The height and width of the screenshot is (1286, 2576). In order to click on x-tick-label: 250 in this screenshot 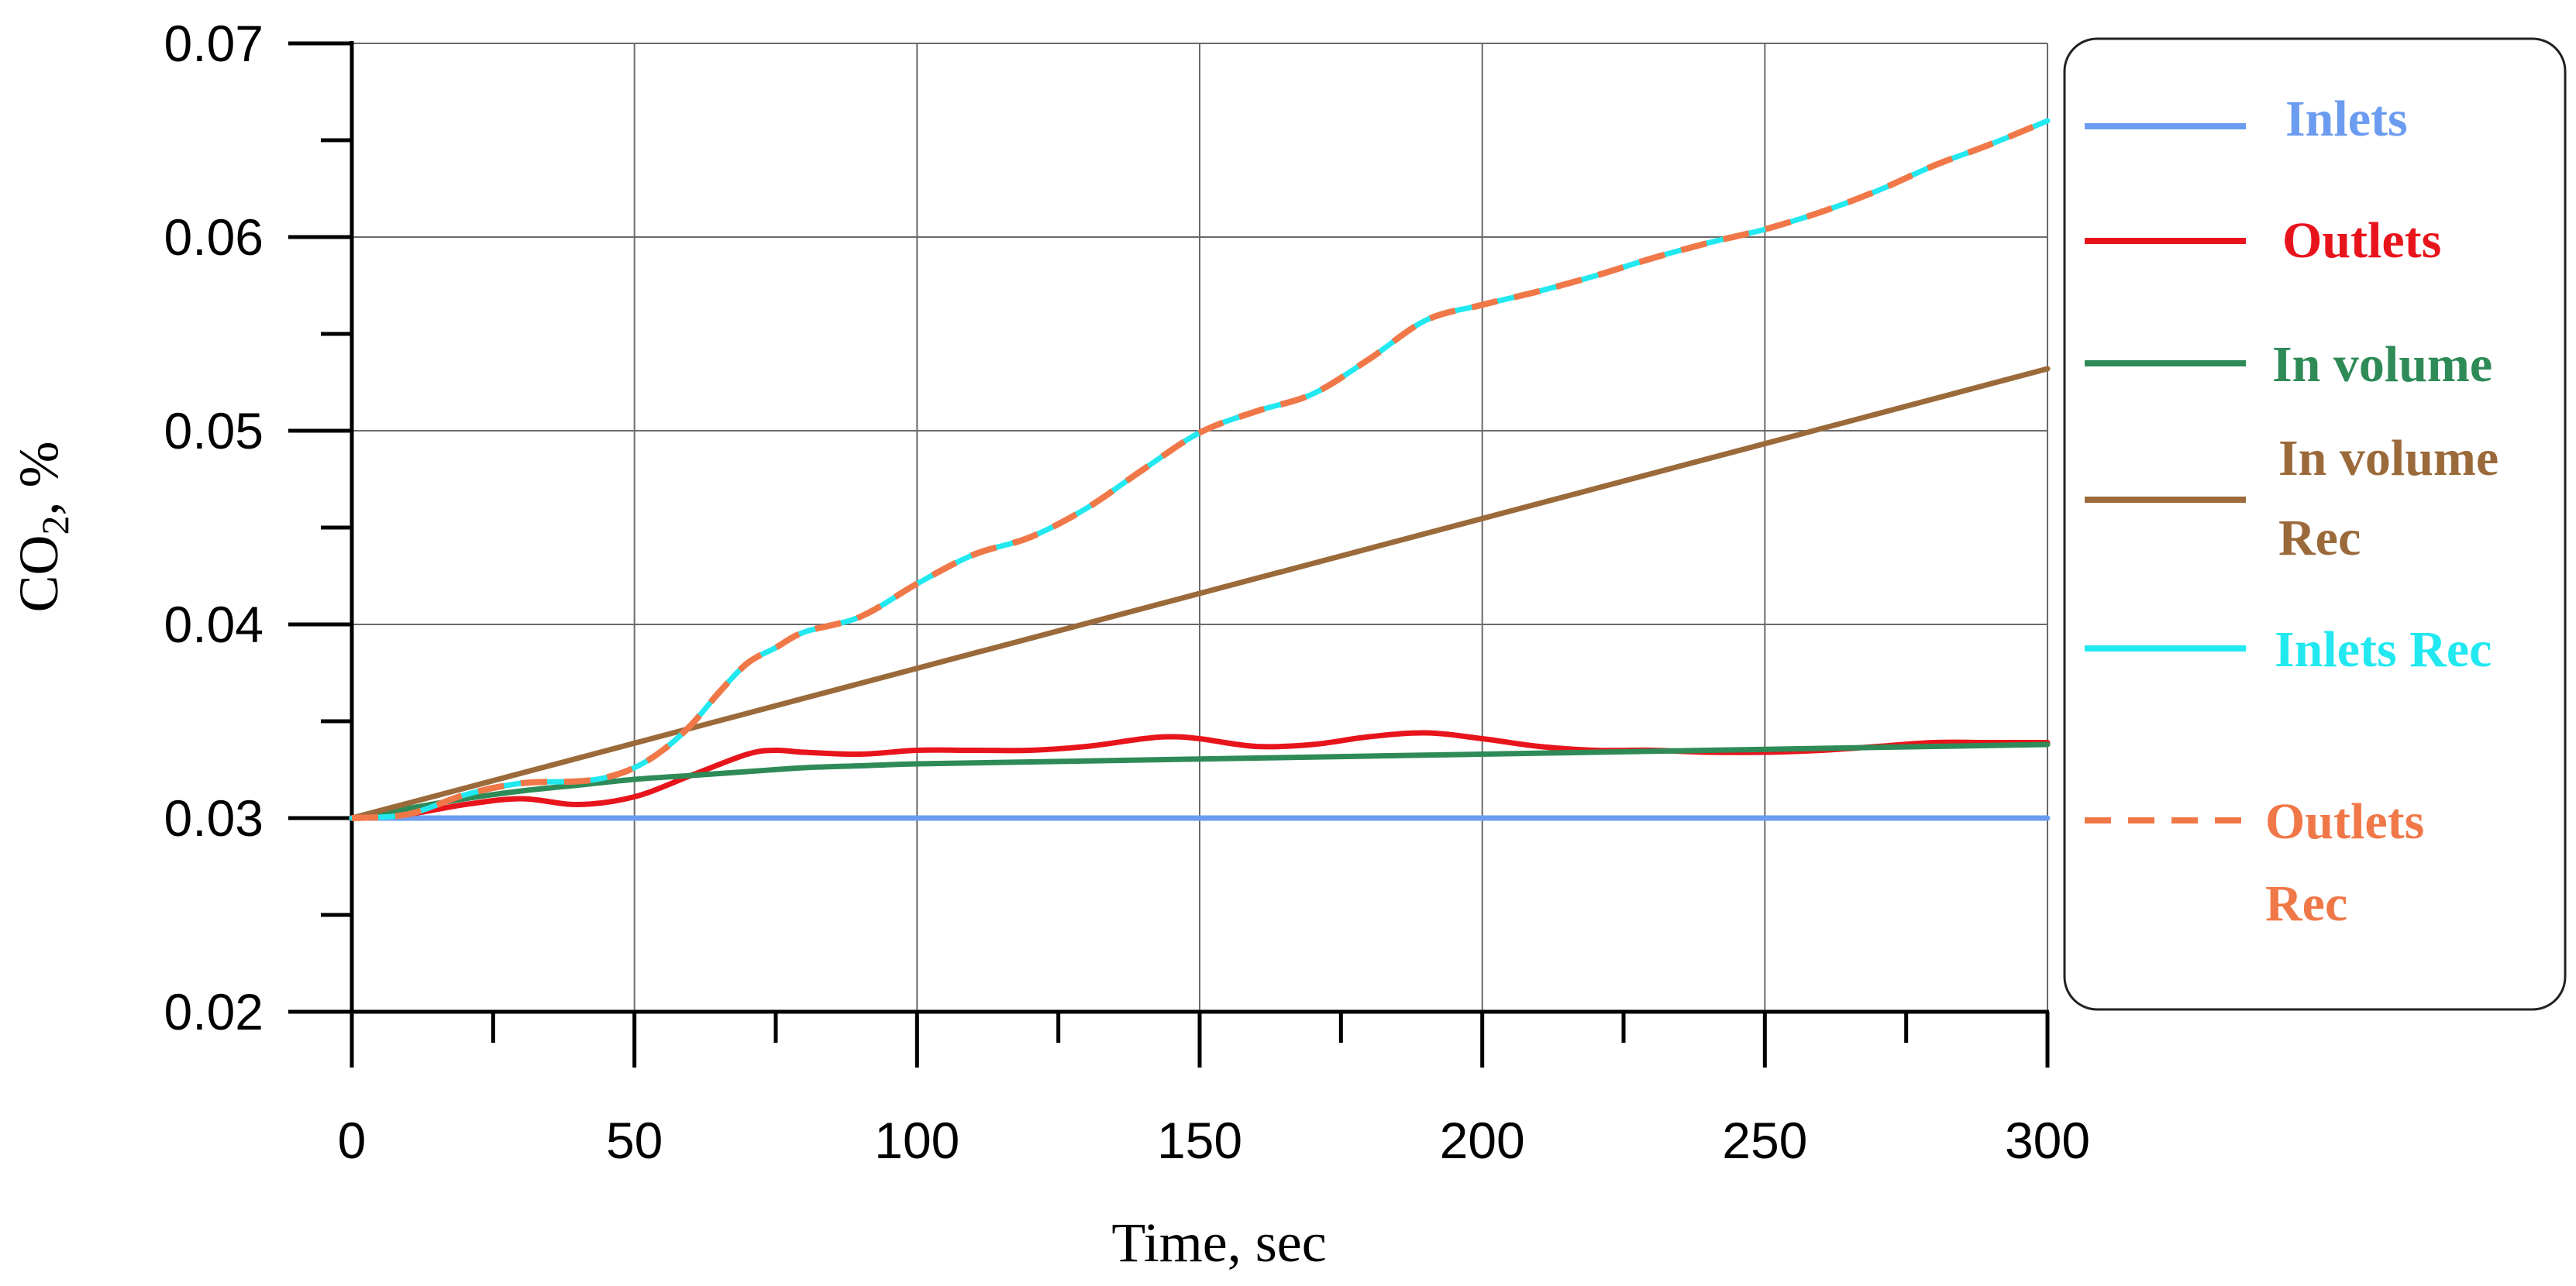, I will do `click(1764, 1140)`.